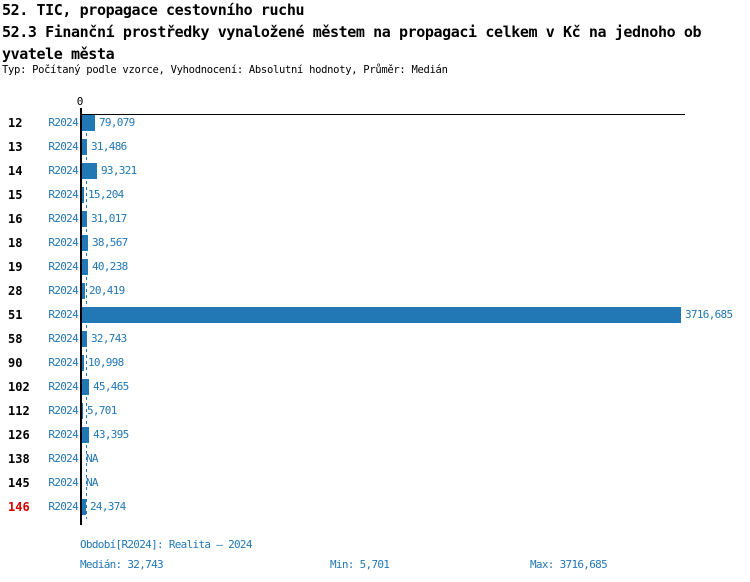 This screenshot has width=750, height=582. I want to click on chart-row-146: 146 R2024 24,374, so click(375, 507).